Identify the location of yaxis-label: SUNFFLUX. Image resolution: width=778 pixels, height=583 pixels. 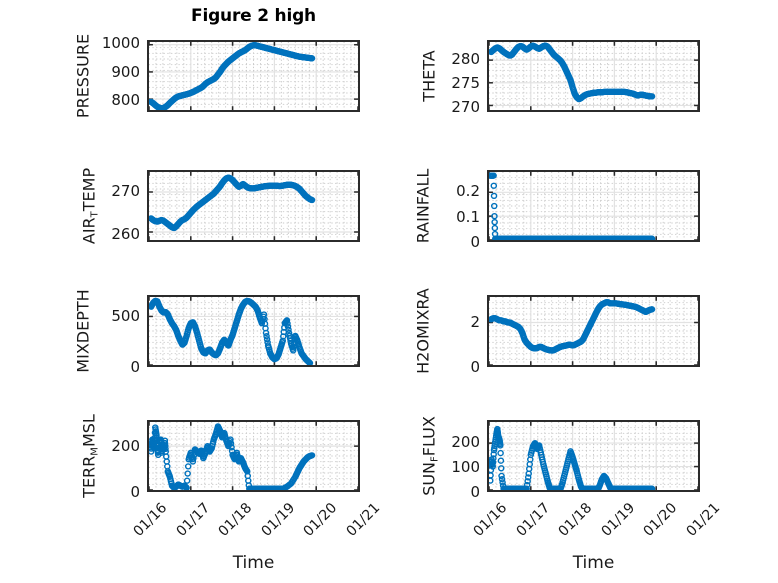
(430, 456).